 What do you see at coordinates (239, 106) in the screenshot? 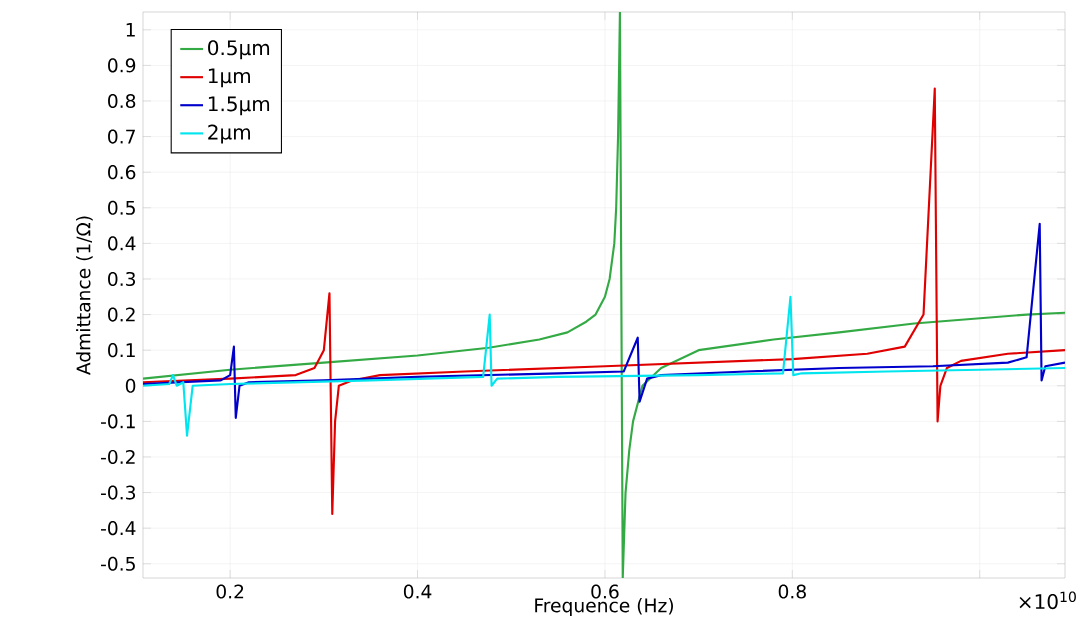
I see `legend-label: 1.5µm` at bounding box center [239, 106].